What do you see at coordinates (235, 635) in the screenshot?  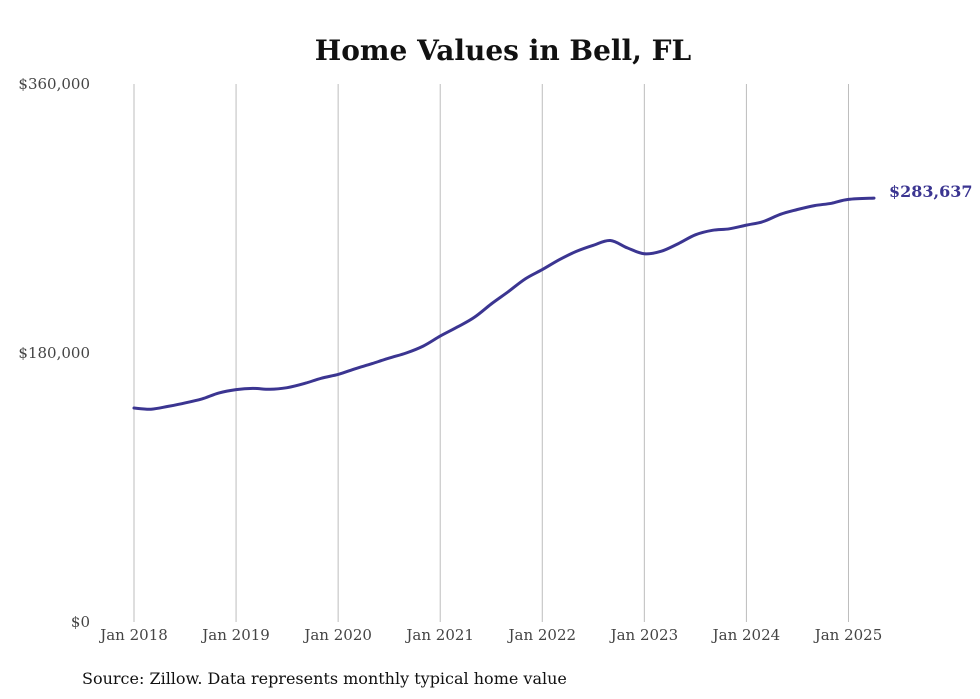 I see `x-tick-label: Jan 2019` at bounding box center [235, 635].